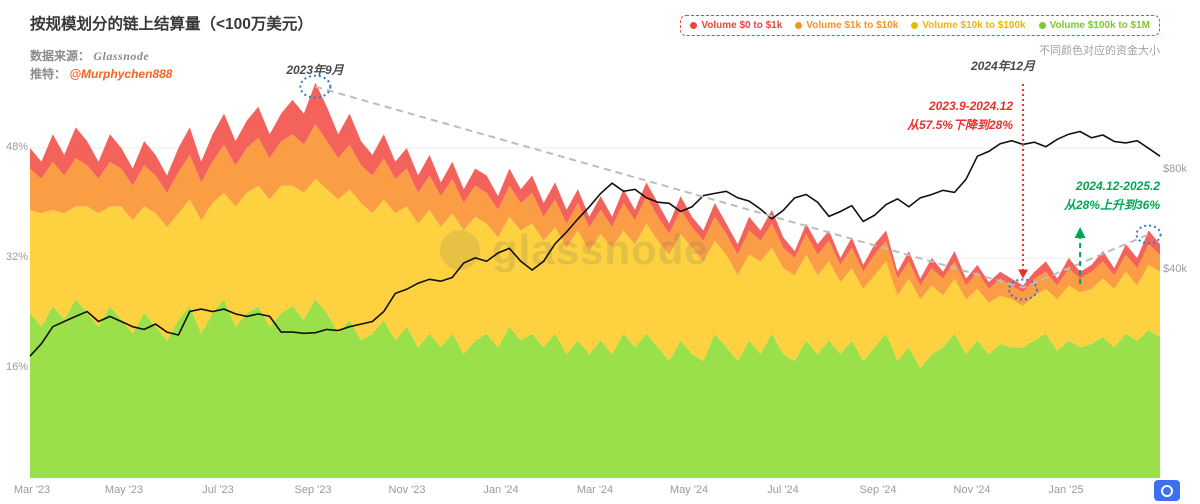 This screenshot has width=1200, height=504. What do you see at coordinates (600, 249) in the screenshot?
I see `watermark-text: glassnode` at bounding box center [600, 249].